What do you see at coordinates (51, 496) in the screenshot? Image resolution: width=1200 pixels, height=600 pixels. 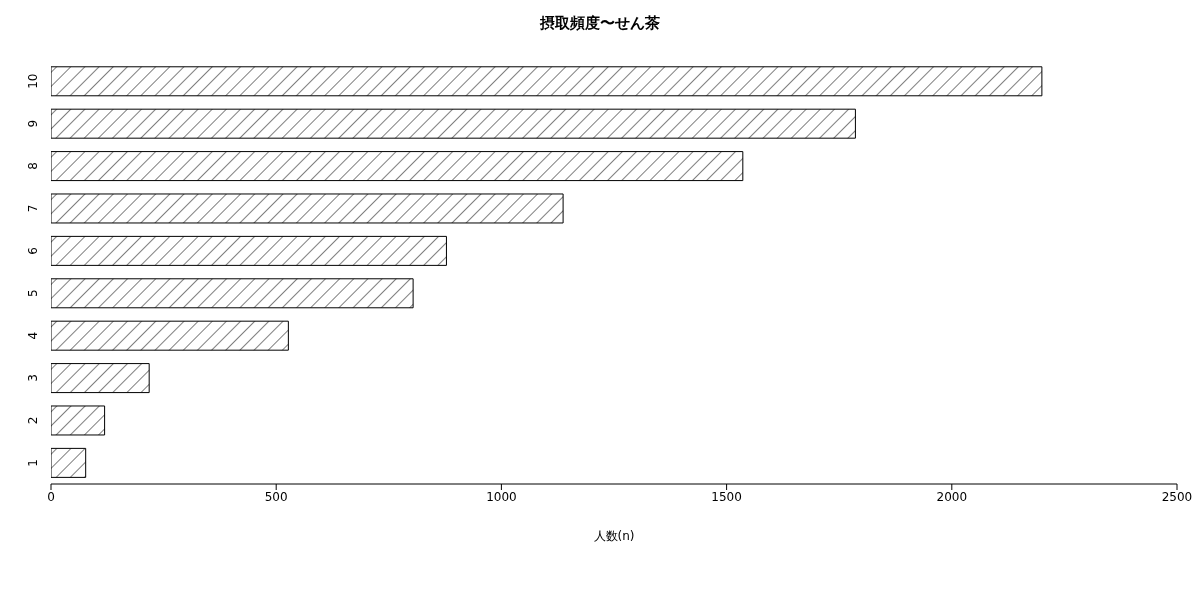 I see `x-tick-label: 0` at bounding box center [51, 496].